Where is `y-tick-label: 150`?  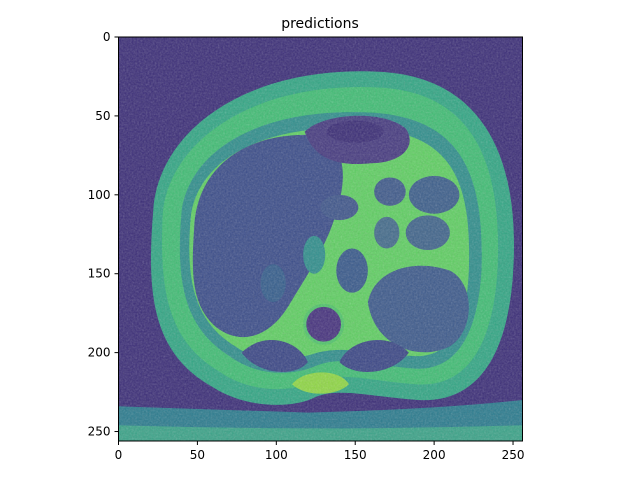 y-tick-label: 150 is located at coordinates (99, 274).